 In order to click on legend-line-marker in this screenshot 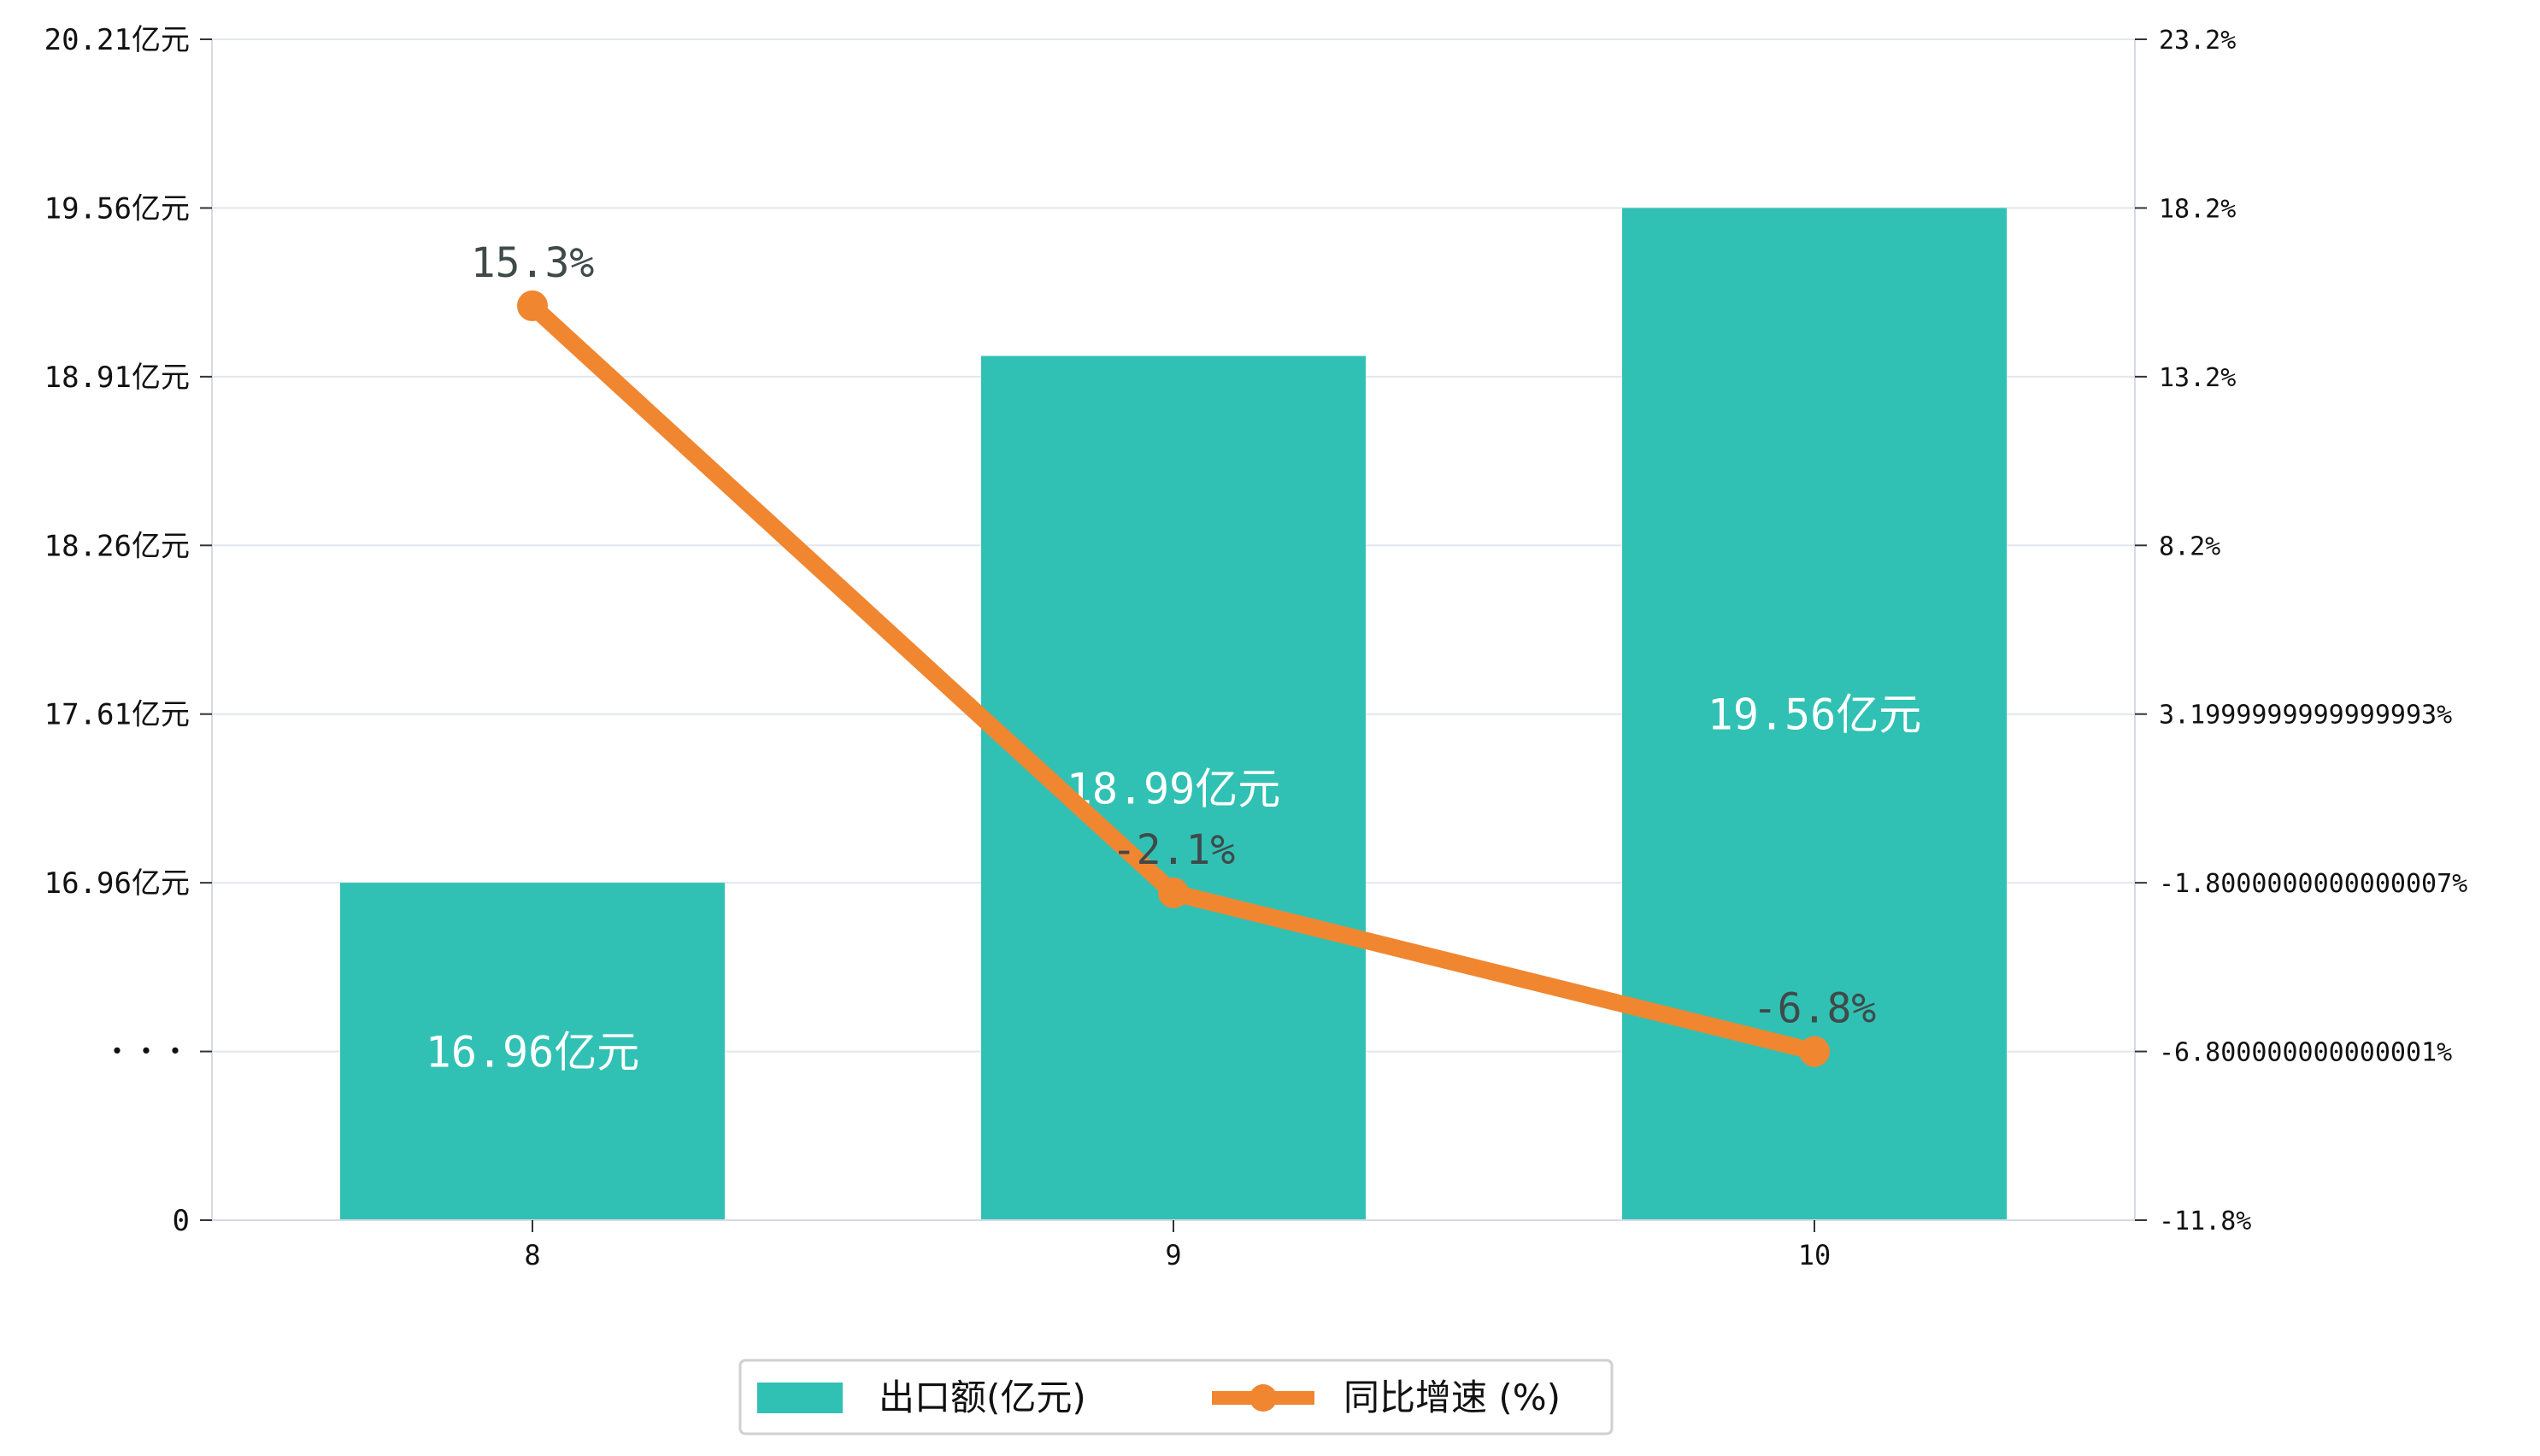, I will do `click(1263, 1398)`.